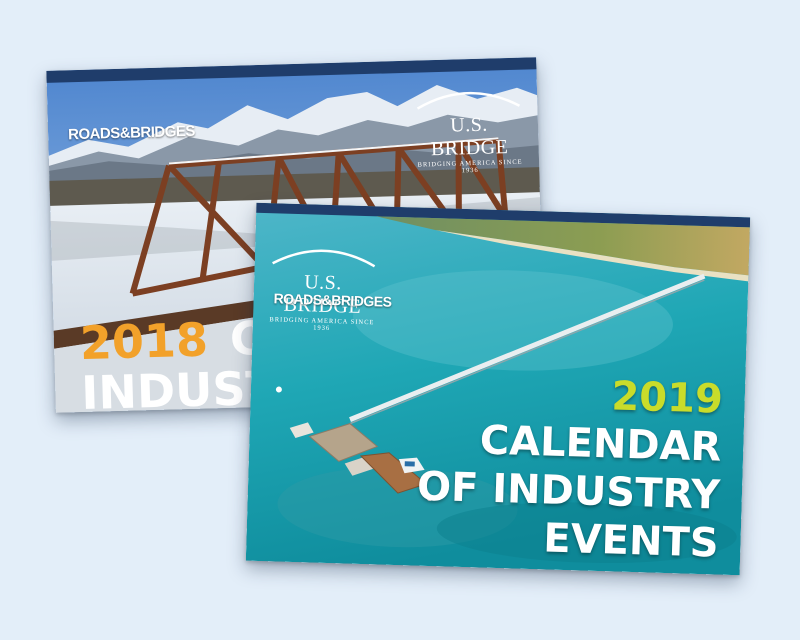 This screenshot has width=800, height=640. I want to click on year-2019: 2019, so click(667, 398).